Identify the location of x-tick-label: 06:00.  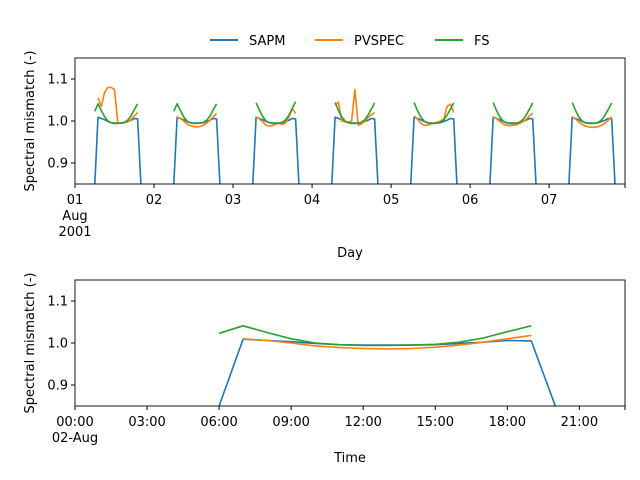
(218, 422).